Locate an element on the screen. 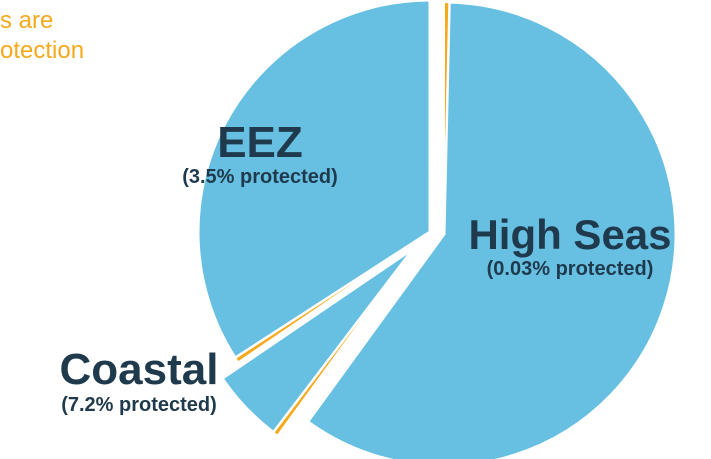 This screenshot has height=459, width=711. label-high-seas-name: High Seas is located at coordinates (570, 235).